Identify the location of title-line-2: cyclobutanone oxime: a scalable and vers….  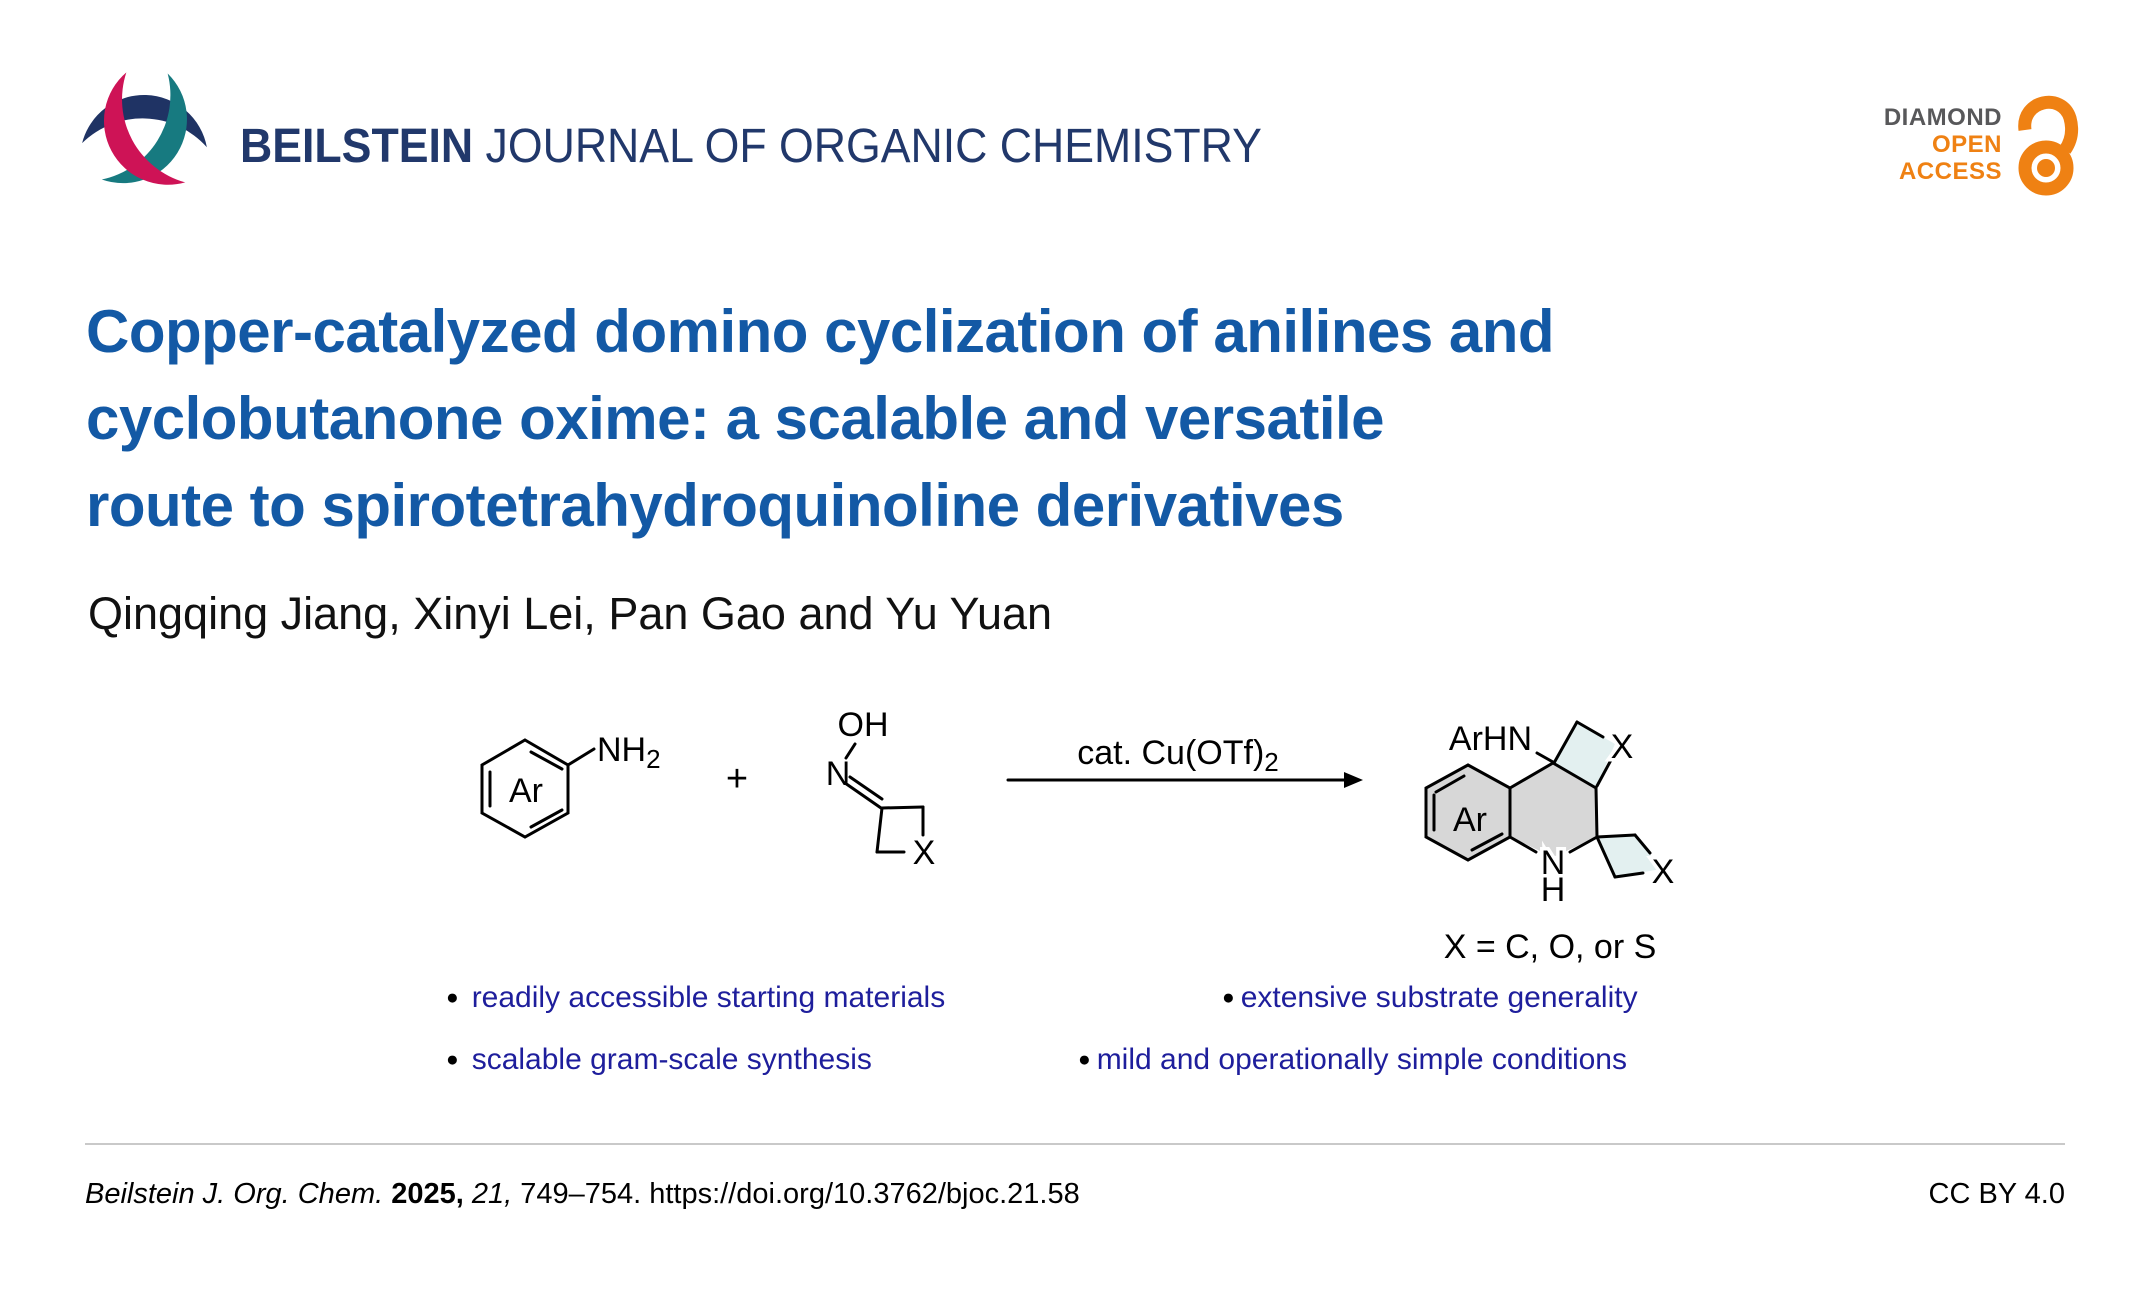
(735, 418).